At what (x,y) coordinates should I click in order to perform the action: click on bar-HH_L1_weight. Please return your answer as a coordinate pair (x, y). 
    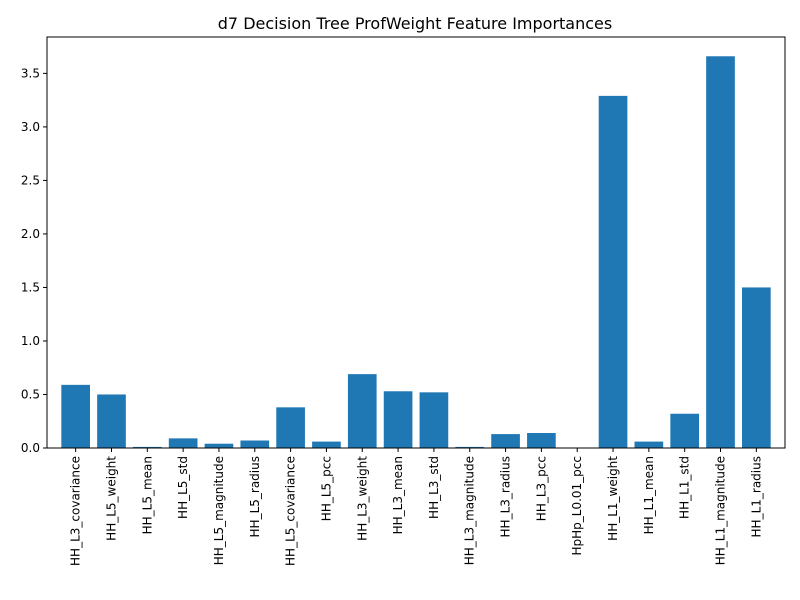
    Looking at the image, I should click on (613, 272).